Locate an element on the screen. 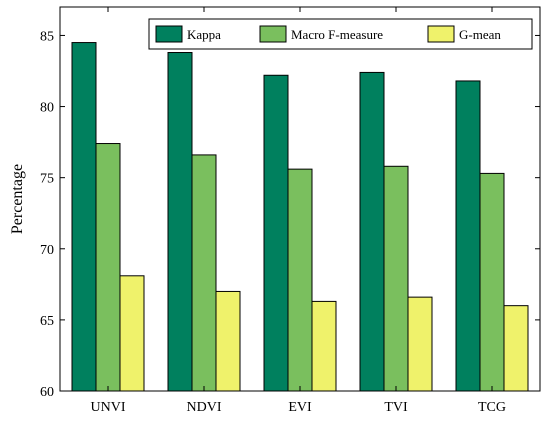  bar-kappa-tcg is located at coordinates (468, 236).